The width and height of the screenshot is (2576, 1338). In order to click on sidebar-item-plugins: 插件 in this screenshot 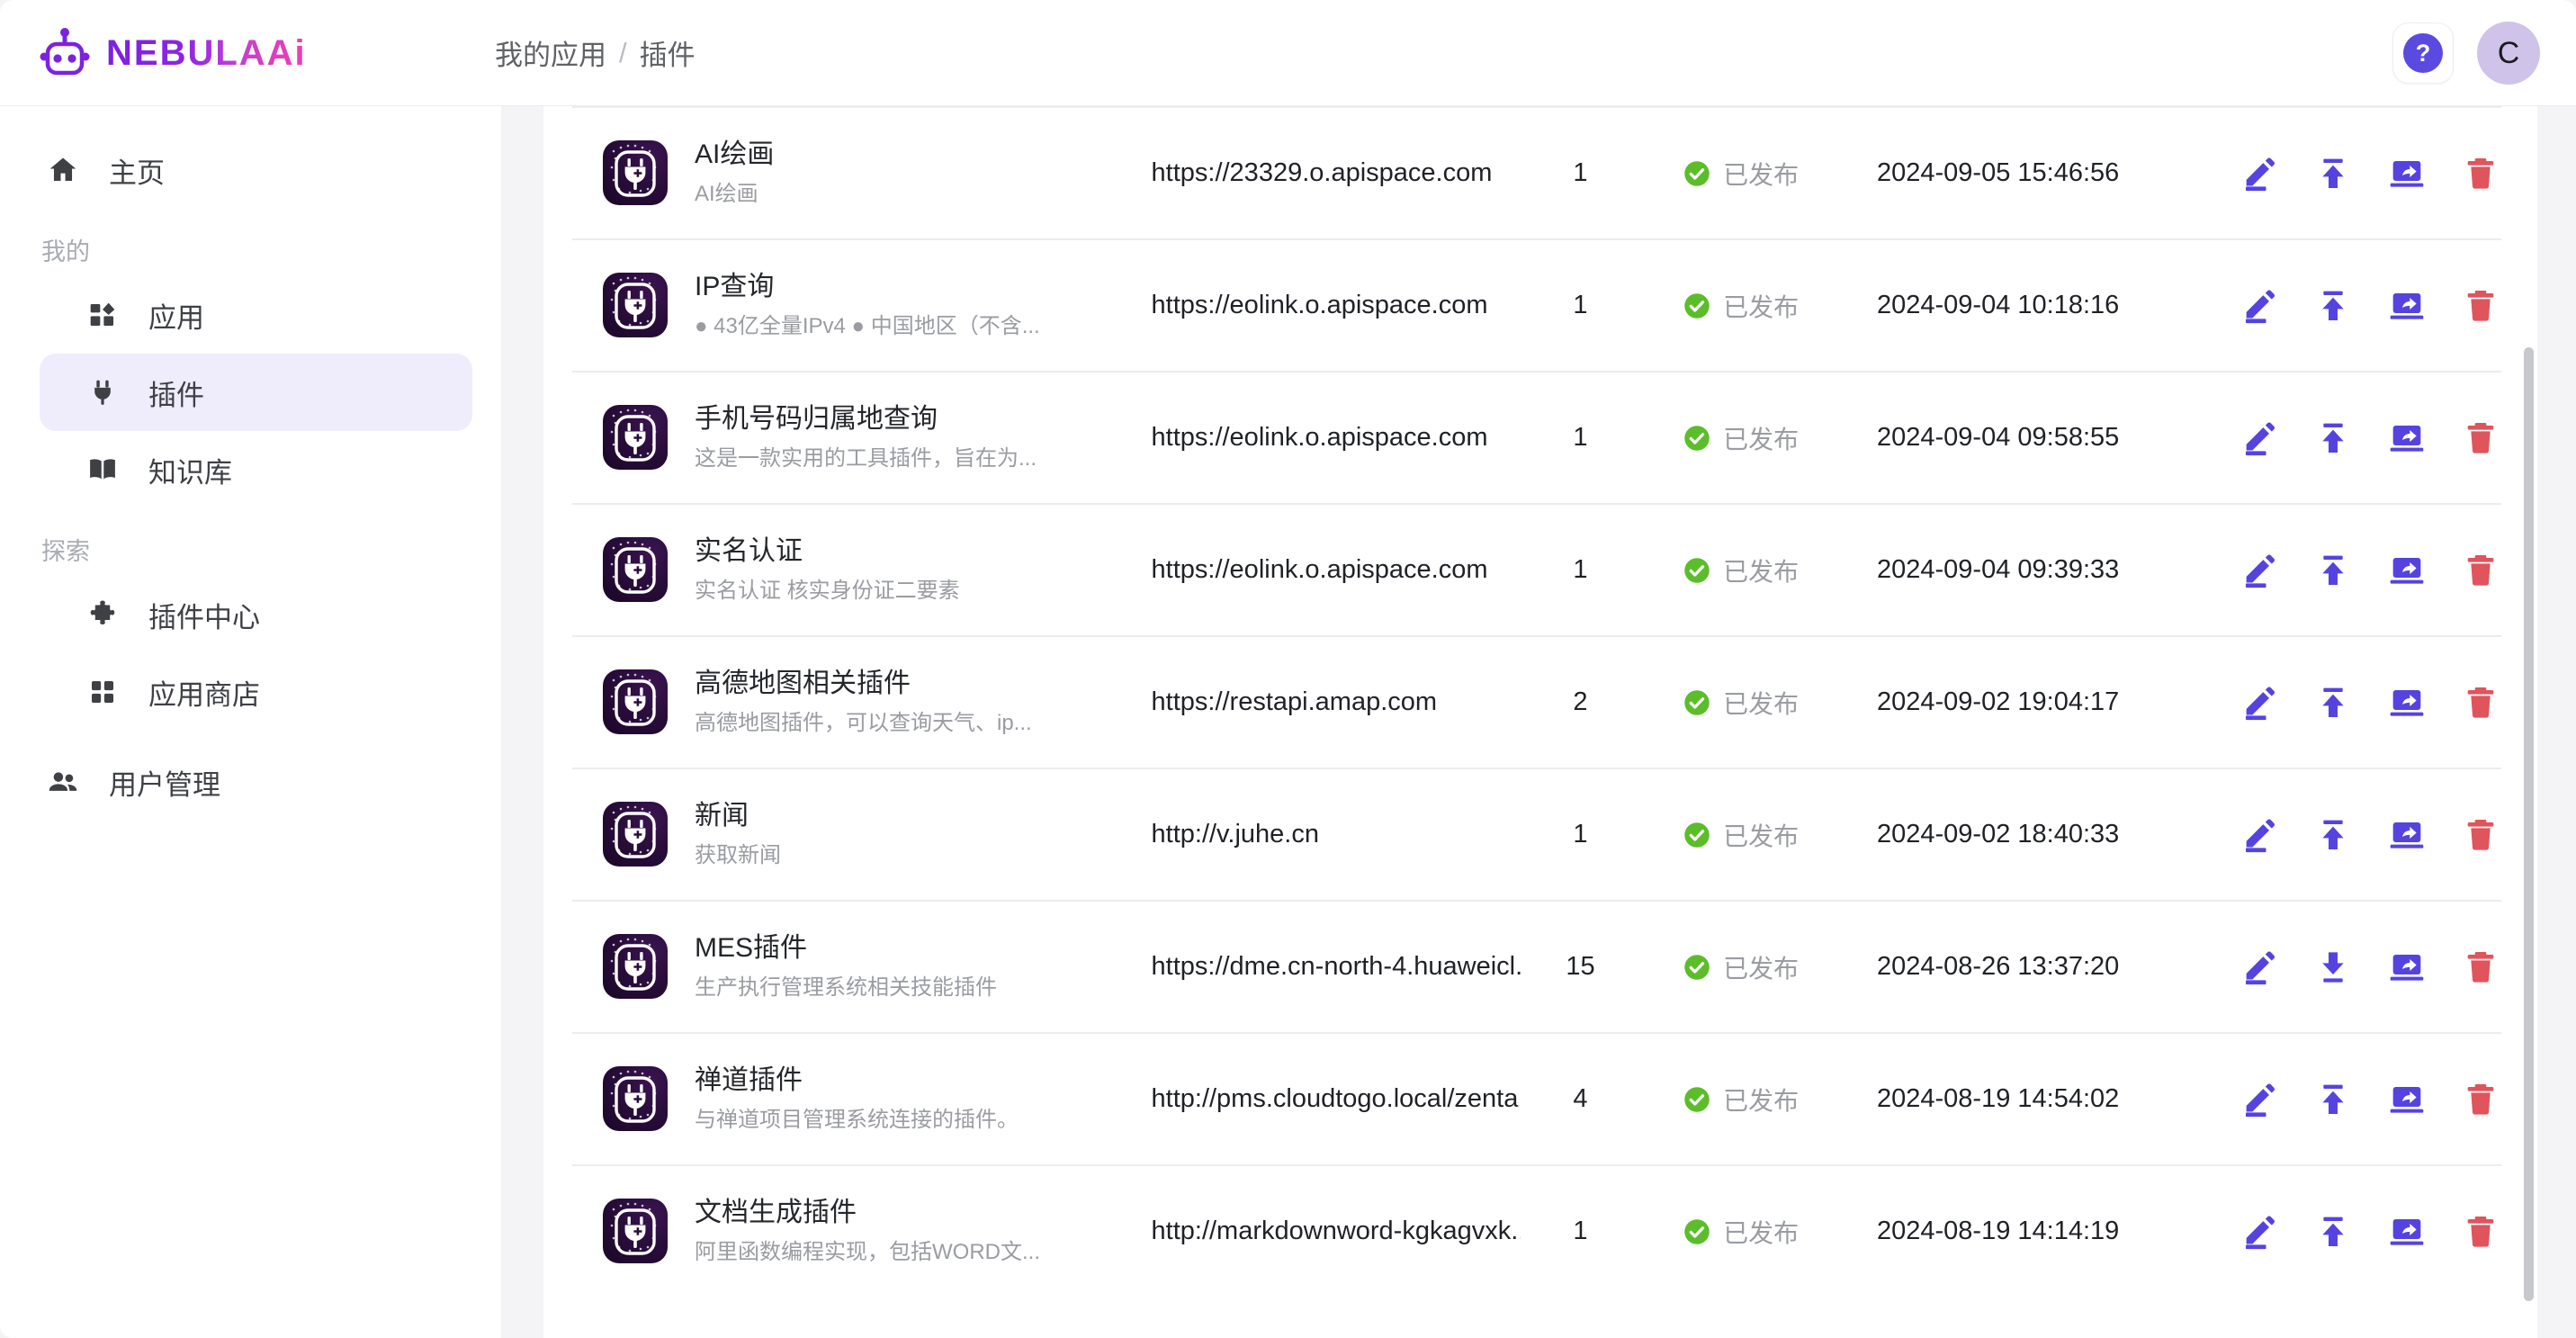, I will do `click(256, 393)`.